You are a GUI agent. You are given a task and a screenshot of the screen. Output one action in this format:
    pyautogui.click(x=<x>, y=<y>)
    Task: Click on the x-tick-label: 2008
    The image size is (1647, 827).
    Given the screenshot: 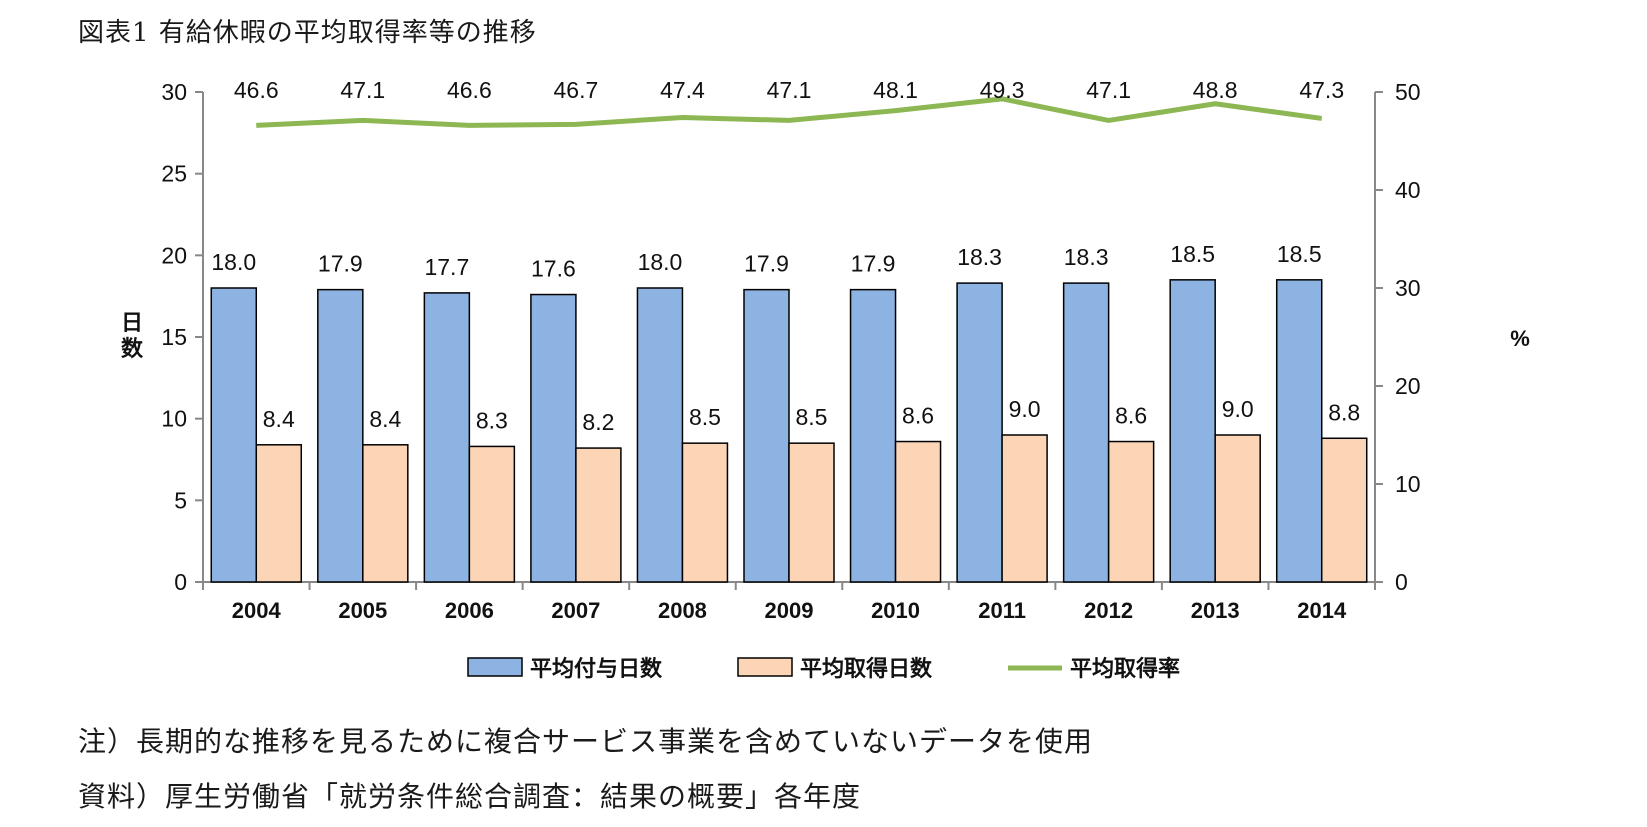 What is the action you would take?
    pyautogui.click(x=682, y=610)
    